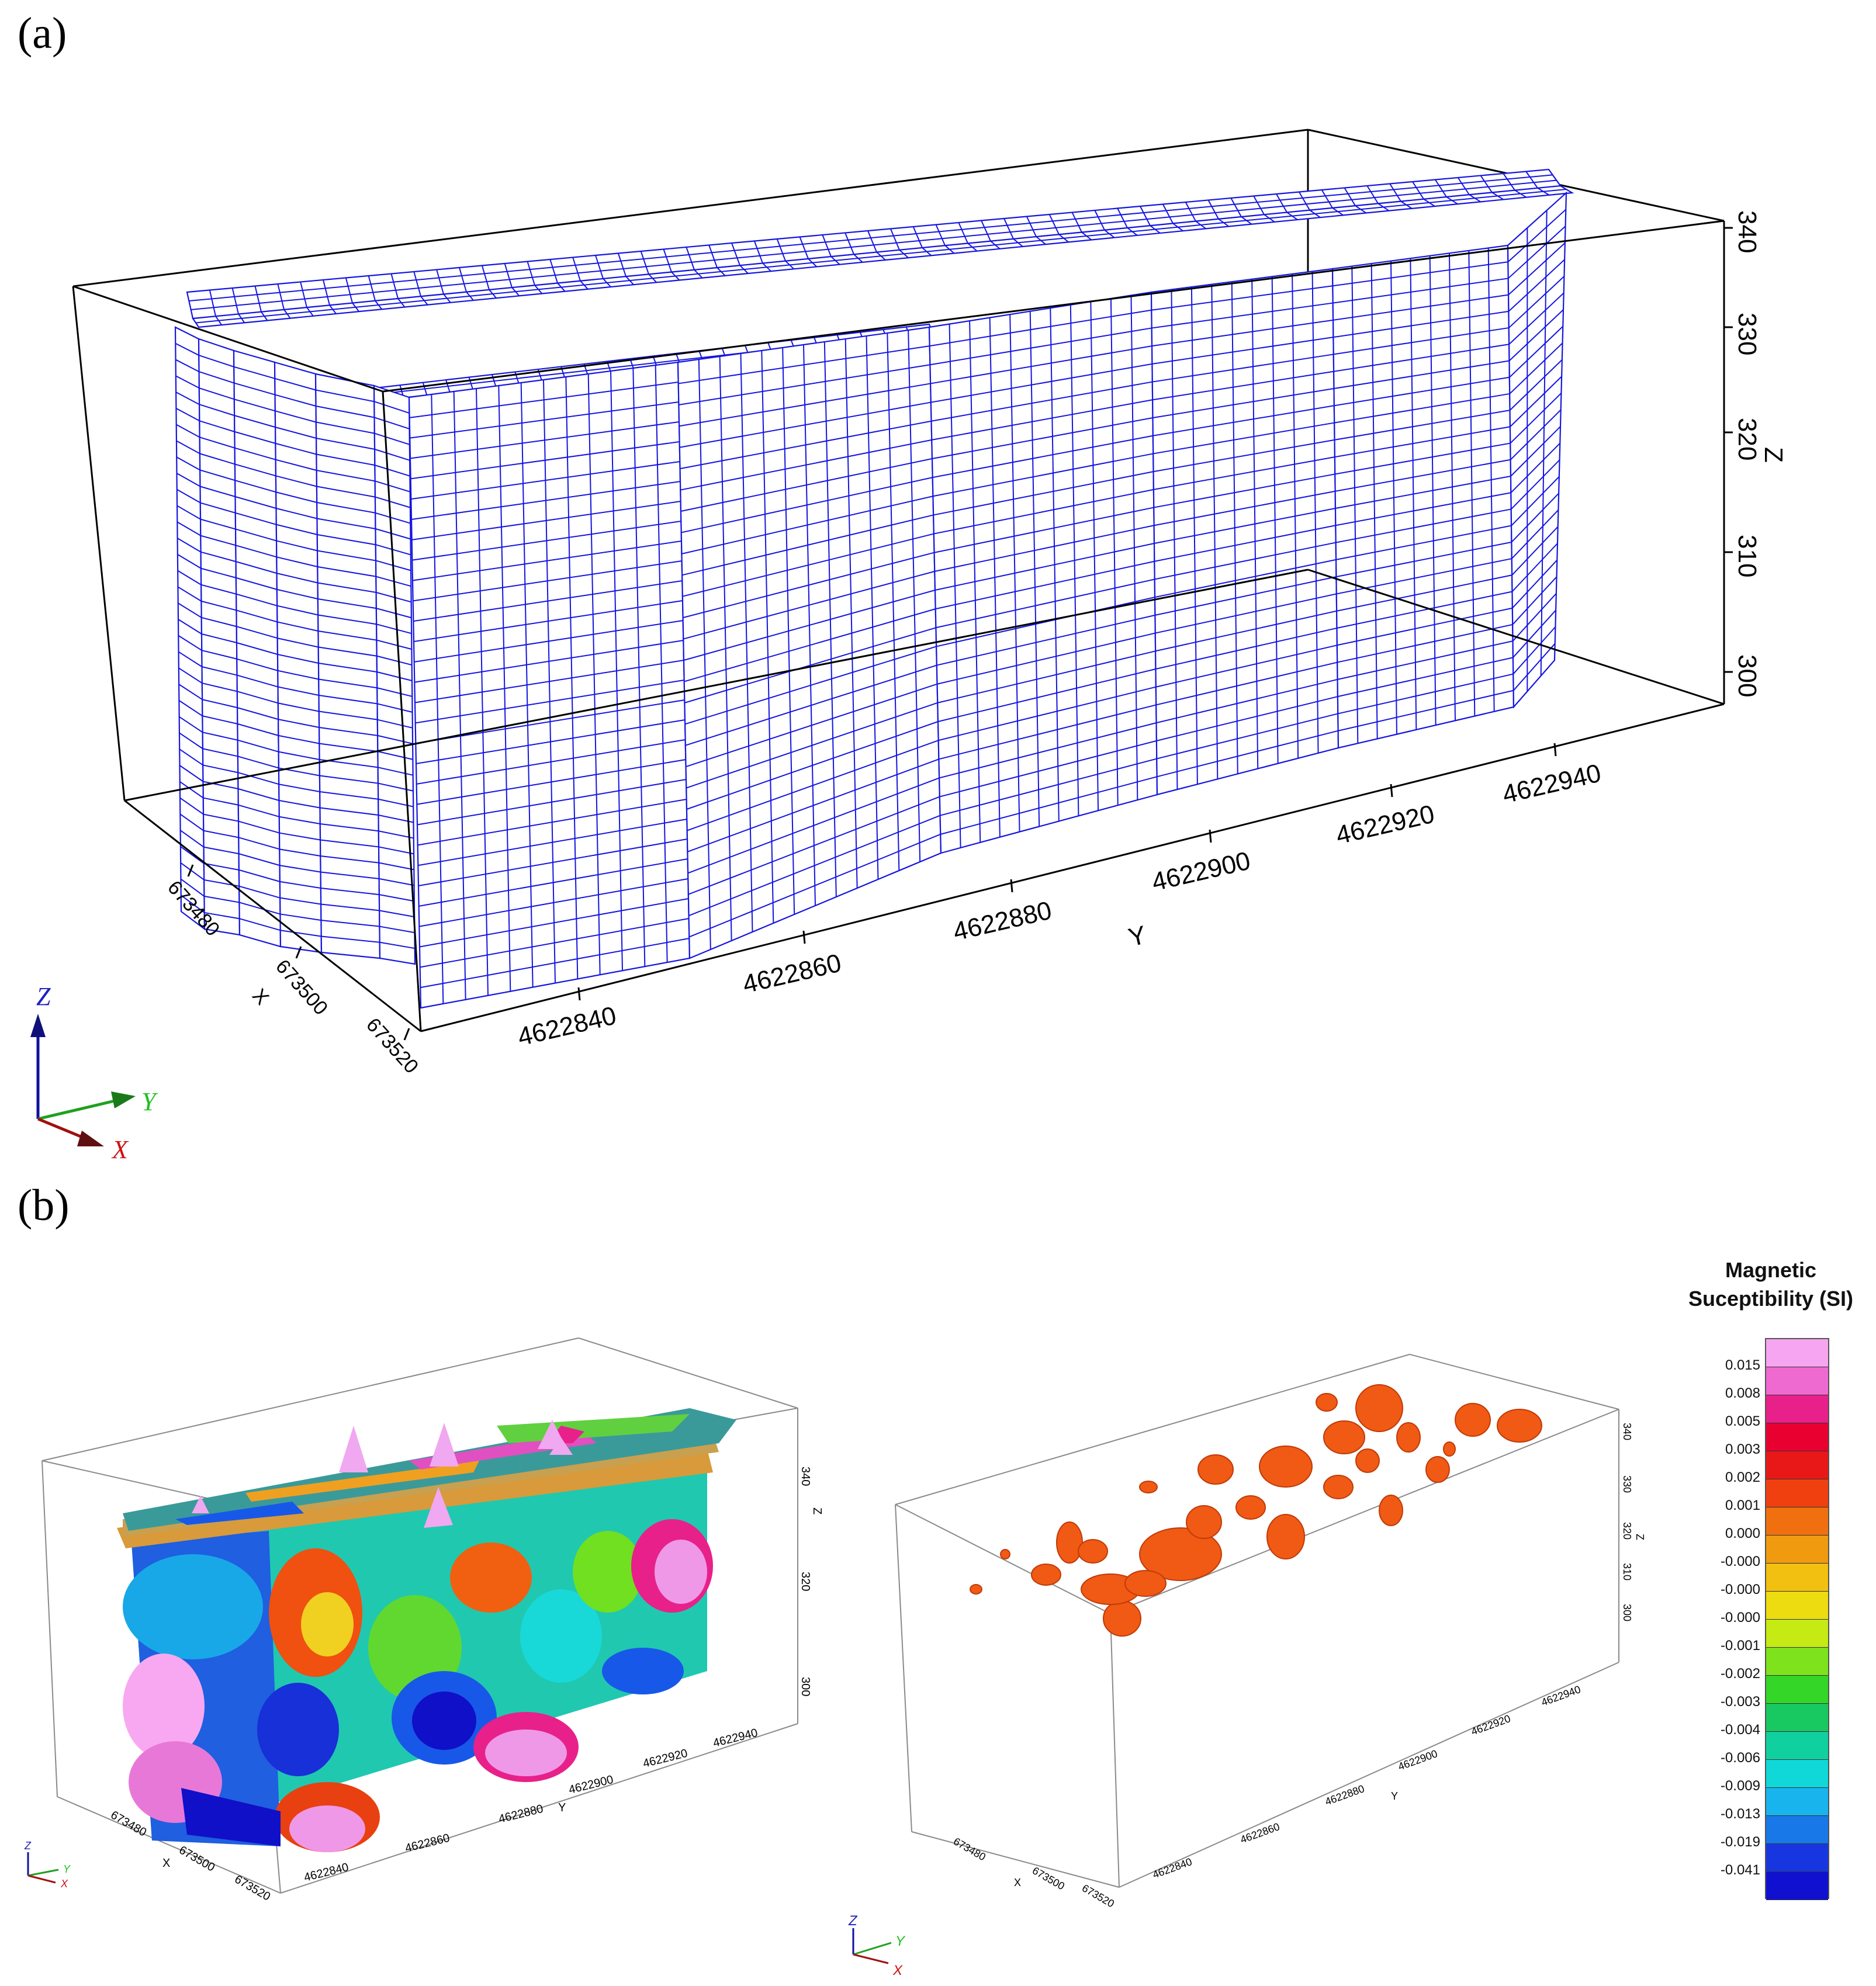  Describe the element at coordinates (969, 1849) in the screenshot. I see `x-tick-label: 673480` at that location.